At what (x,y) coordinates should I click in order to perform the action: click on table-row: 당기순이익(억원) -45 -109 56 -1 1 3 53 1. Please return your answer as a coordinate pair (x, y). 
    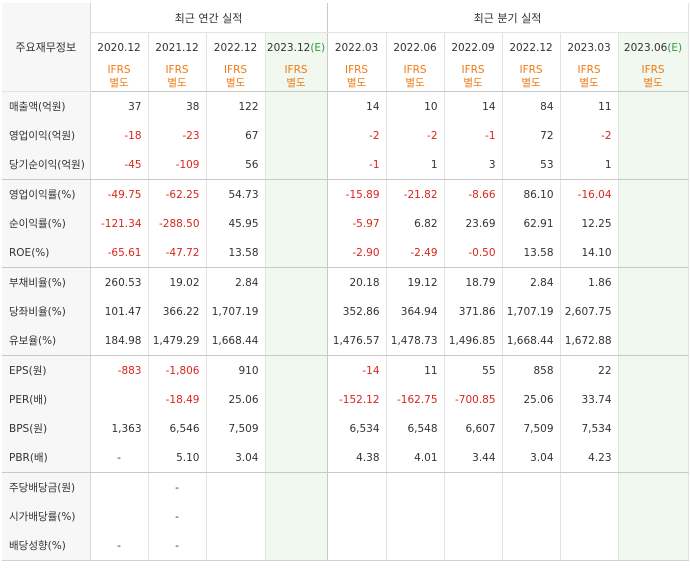
    Looking at the image, I should click on (345, 165).